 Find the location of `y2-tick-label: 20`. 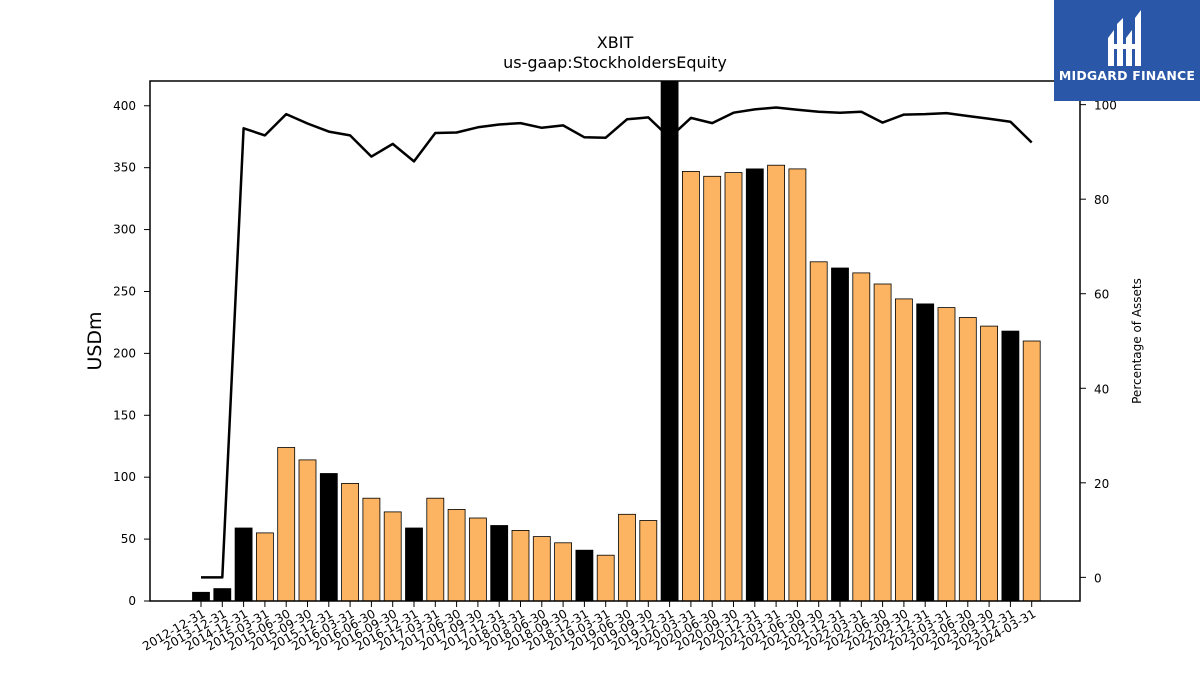

y2-tick-label: 20 is located at coordinates (1101, 484).